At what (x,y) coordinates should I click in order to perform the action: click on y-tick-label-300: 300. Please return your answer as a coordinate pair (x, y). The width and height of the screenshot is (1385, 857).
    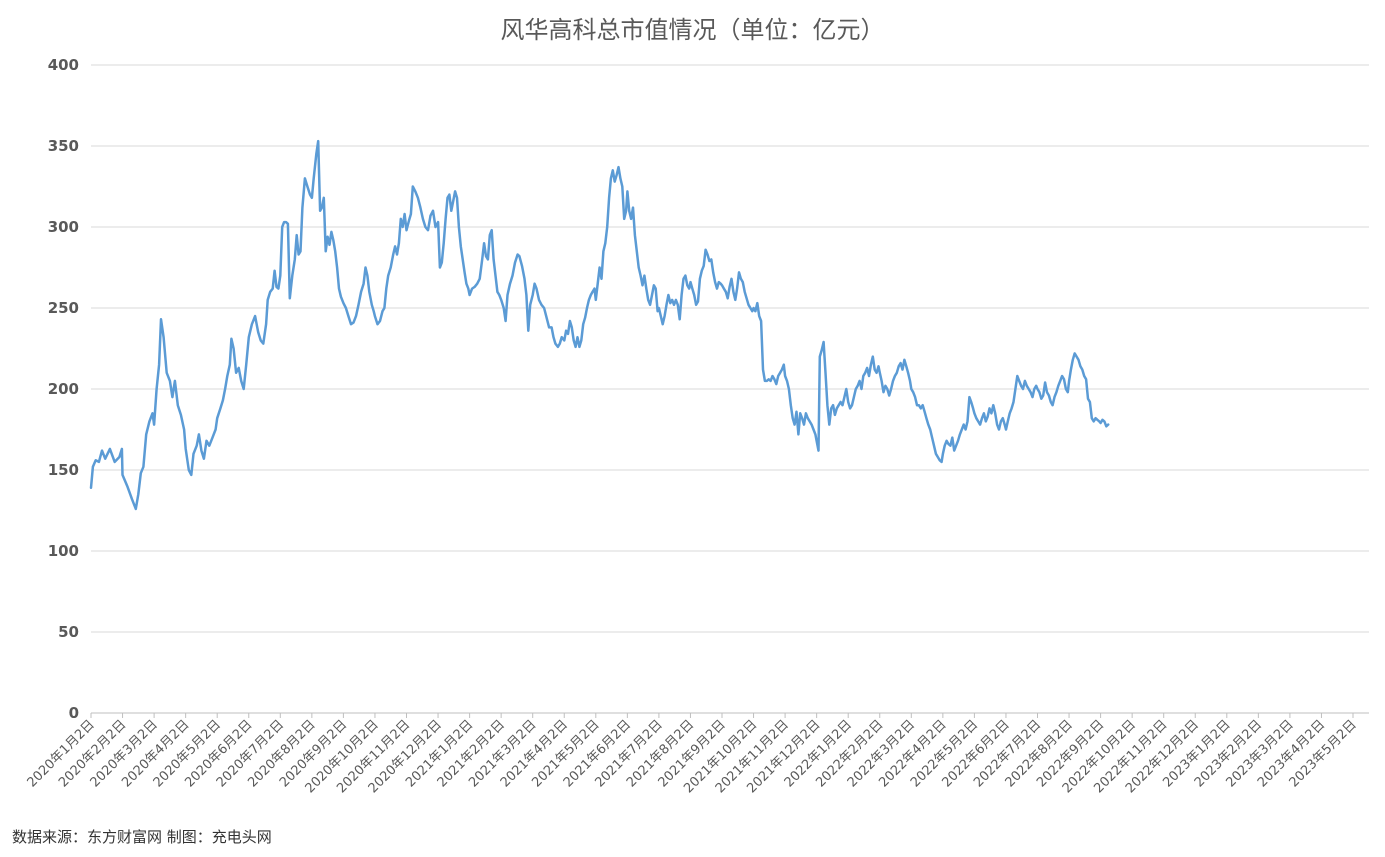
    Looking at the image, I should click on (63, 227).